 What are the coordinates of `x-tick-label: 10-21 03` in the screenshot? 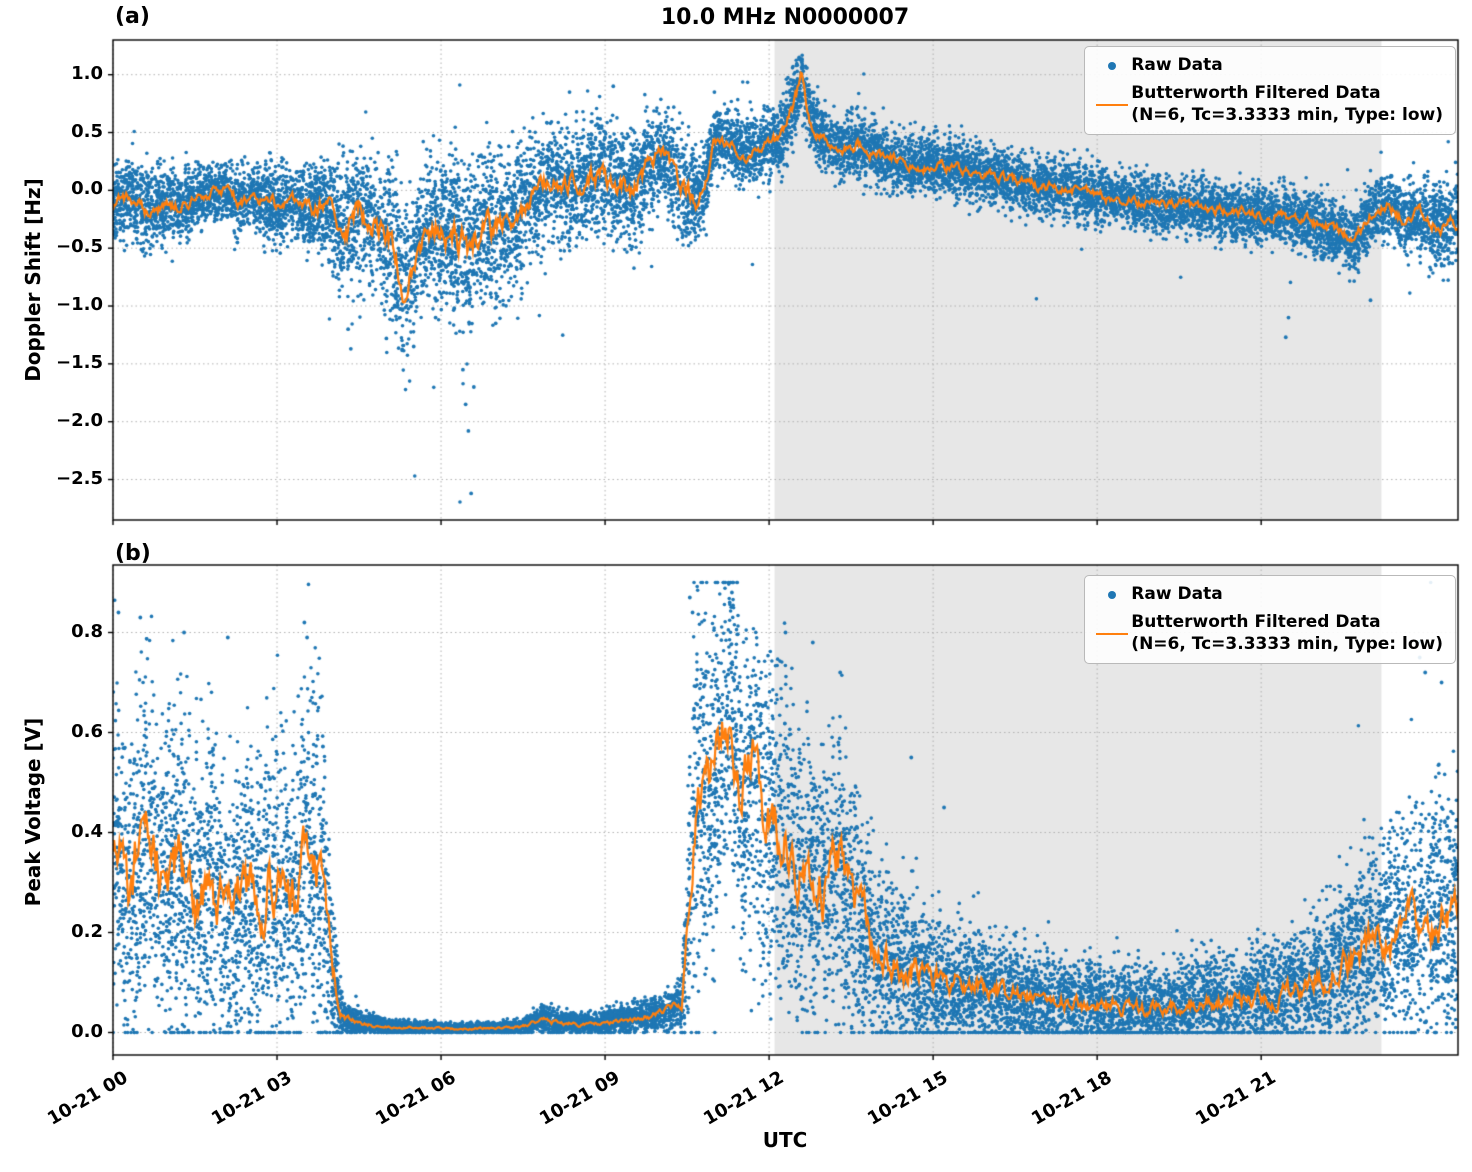 It's located at (252, 1098).